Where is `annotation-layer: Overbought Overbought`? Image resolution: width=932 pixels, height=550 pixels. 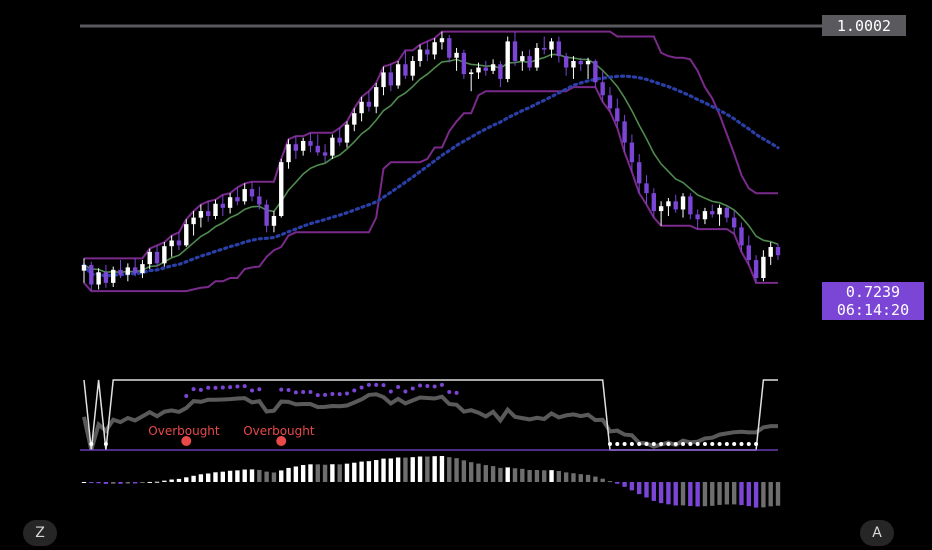 annotation-layer: Overbought Overbought is located at coordinates (231, 435).